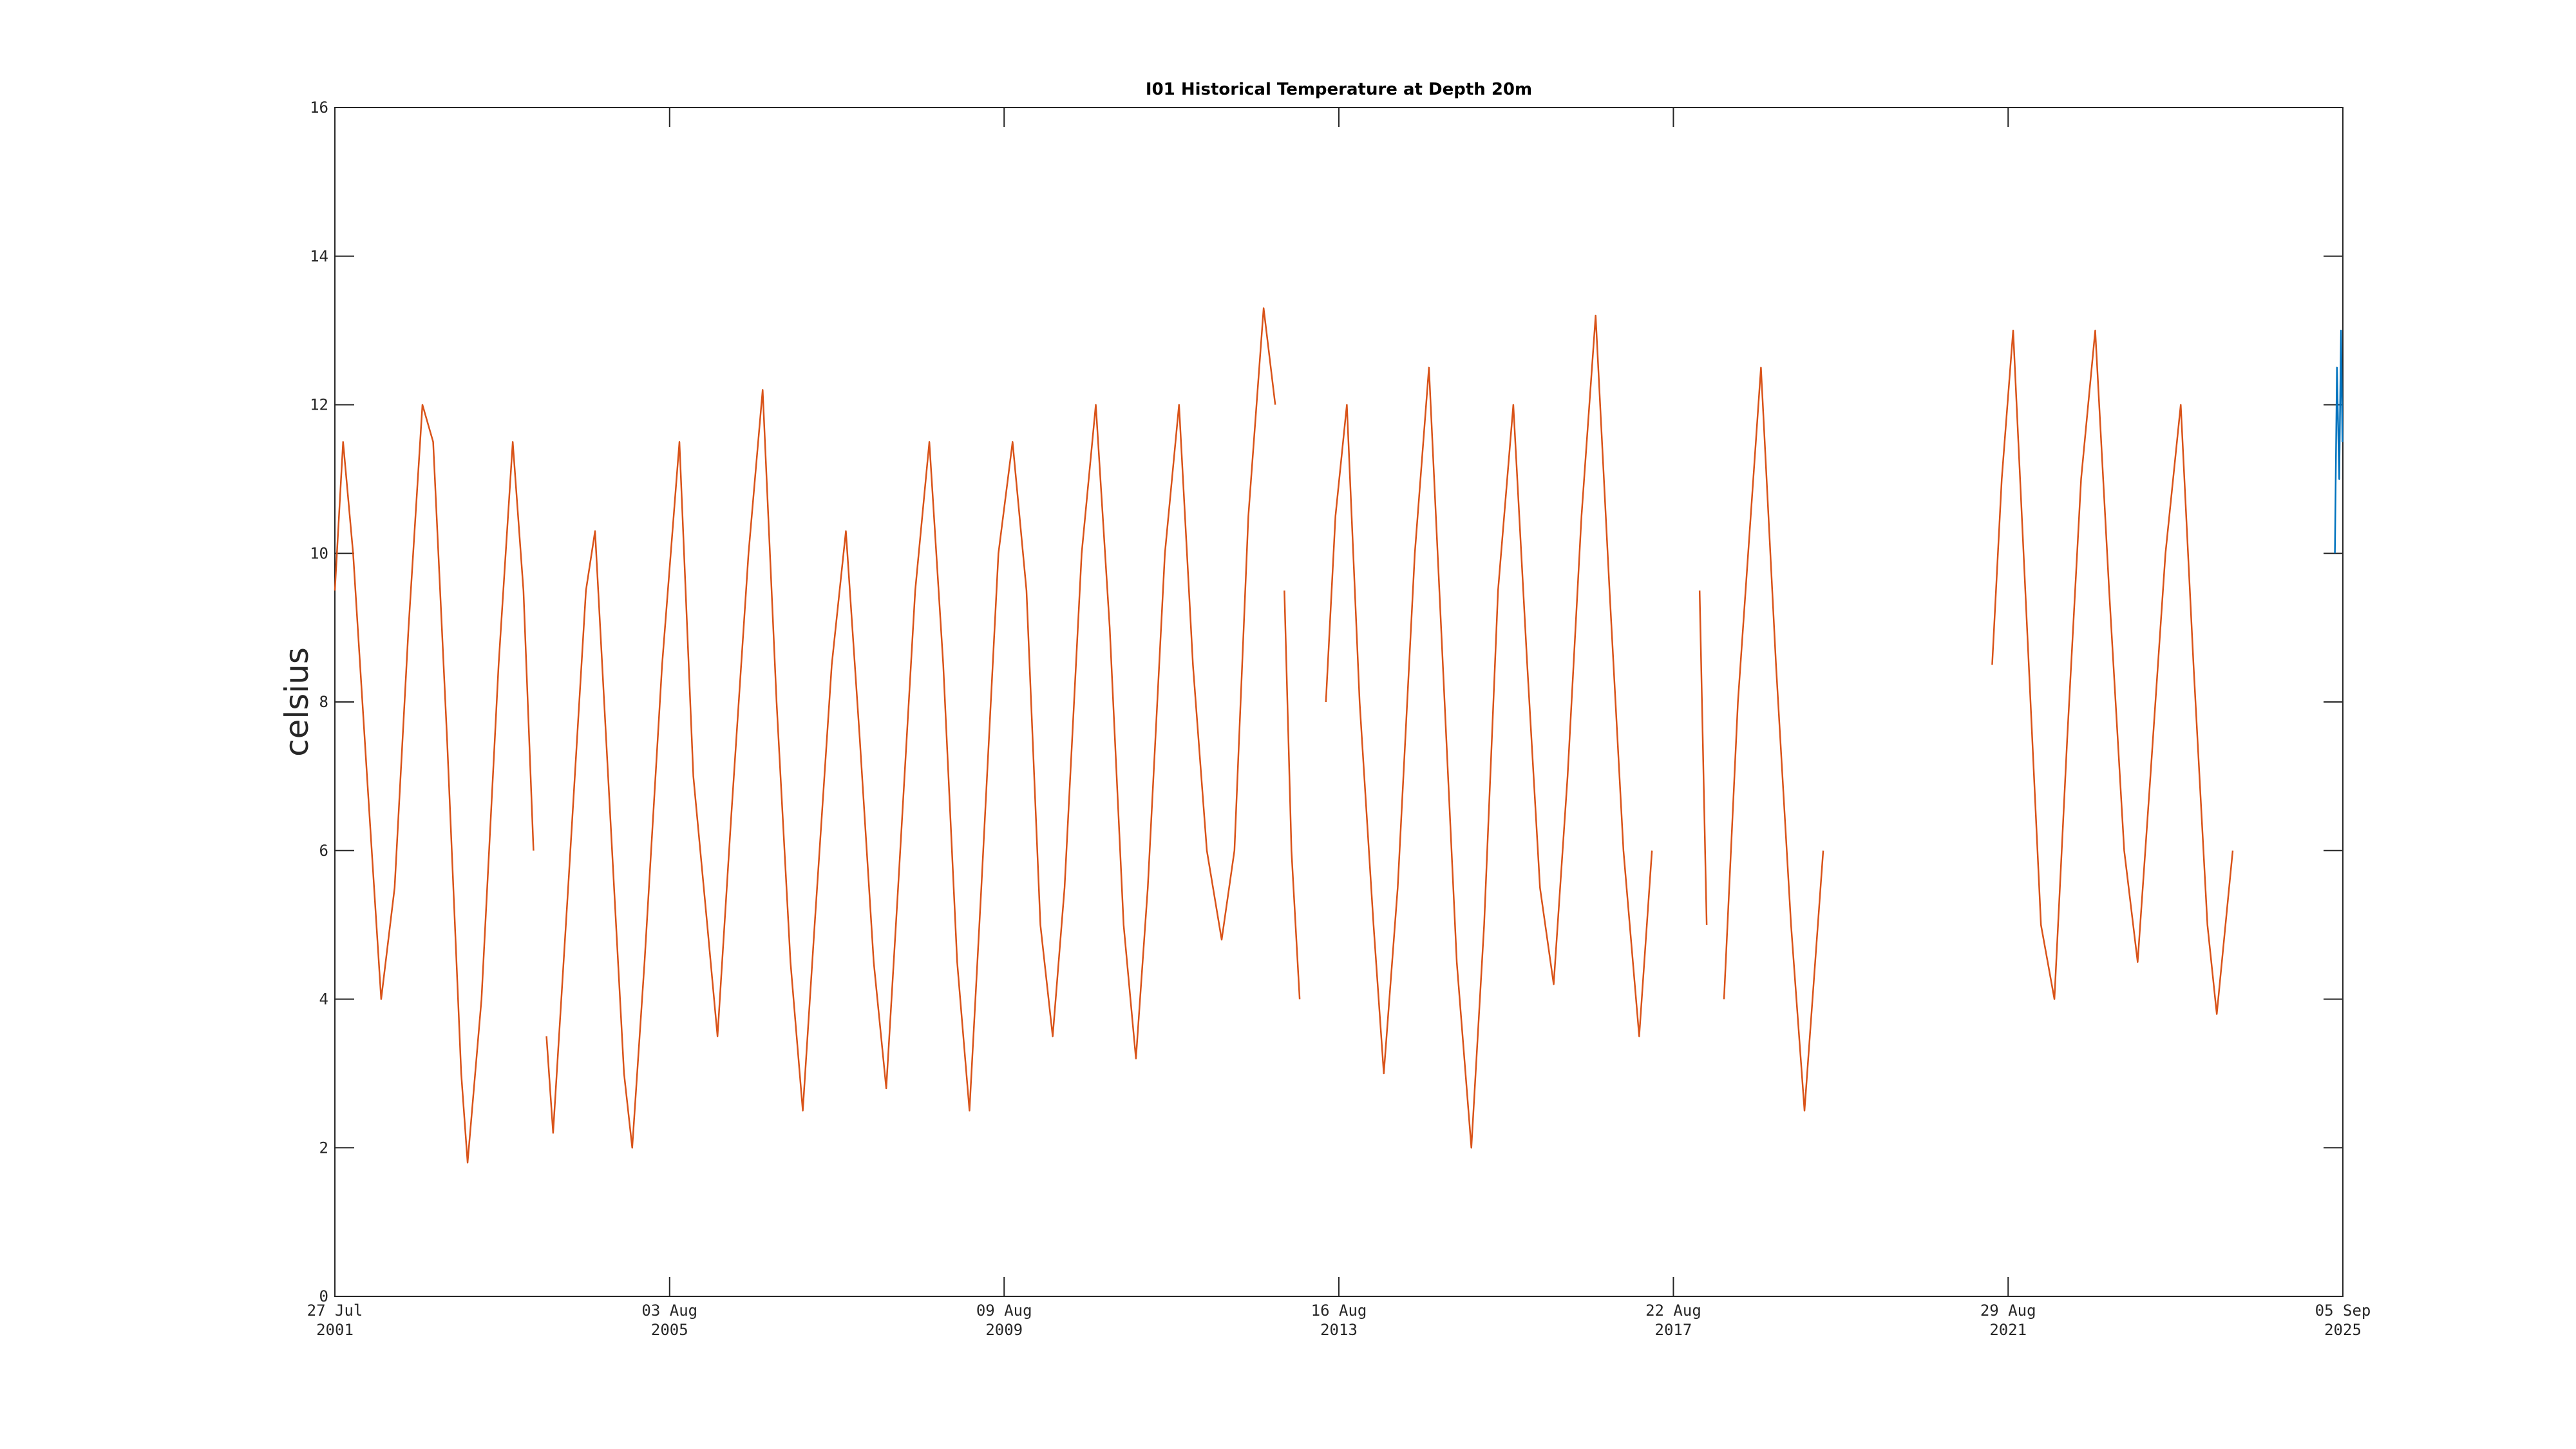 Image resolution: width=2576 pixels, height=1449 pixels. What do you see at coordinates (1673, 1330) in the screenshot?
I see `x-tick-label: 2017` at bounding box center [1673, 1330].